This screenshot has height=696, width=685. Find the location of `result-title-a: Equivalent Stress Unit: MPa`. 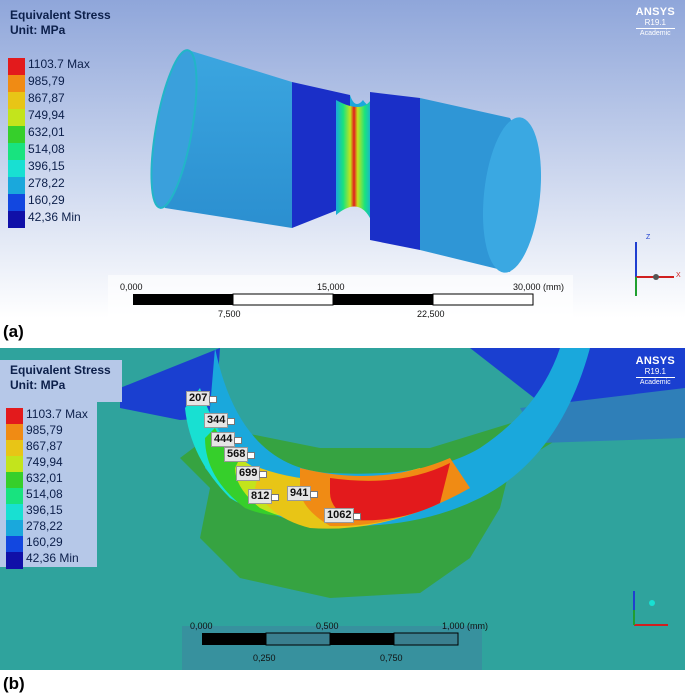

result-title-a: Equivalent Stress Unit: MPa is located at coordinates (60, 23).